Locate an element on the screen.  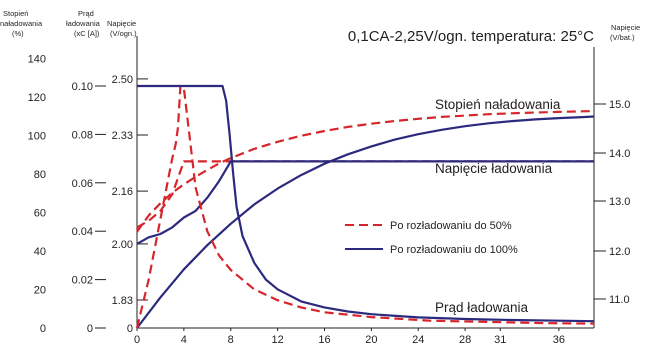
x-tick-label: 0 is located at coordinates (137, 340).